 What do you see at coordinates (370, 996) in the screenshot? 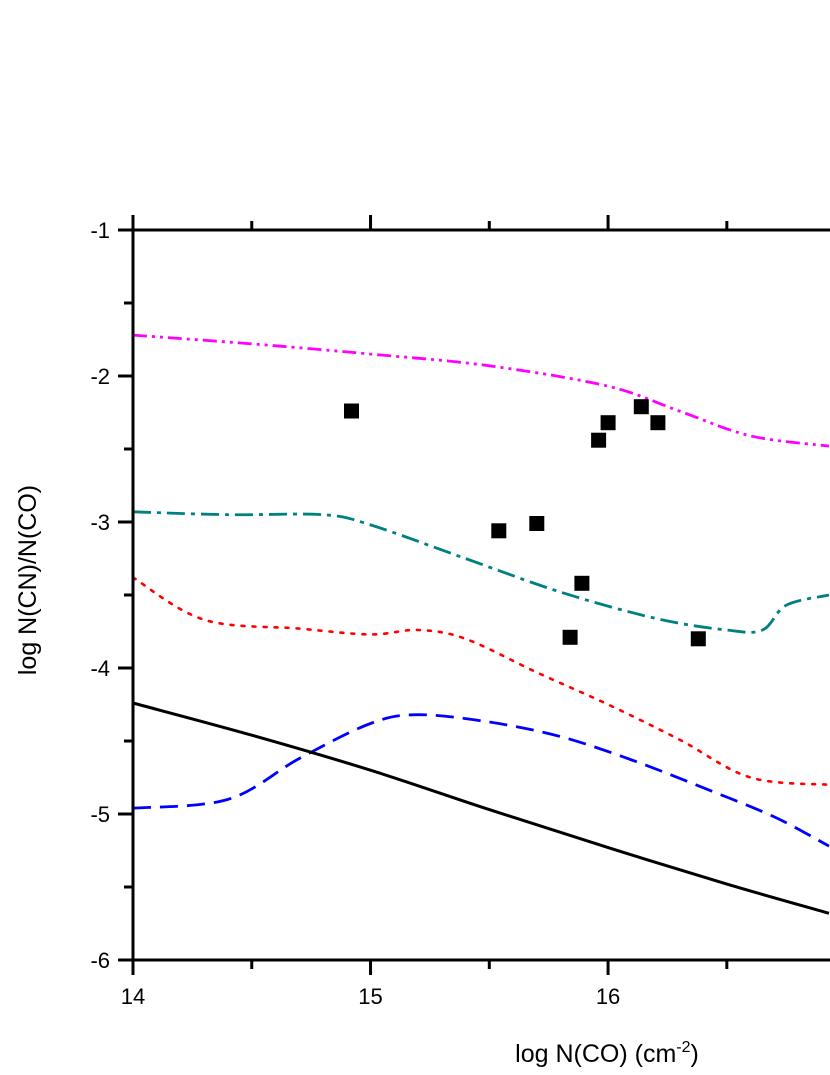
I see `x-tick-label: 15` at bounding box center [370, 996].